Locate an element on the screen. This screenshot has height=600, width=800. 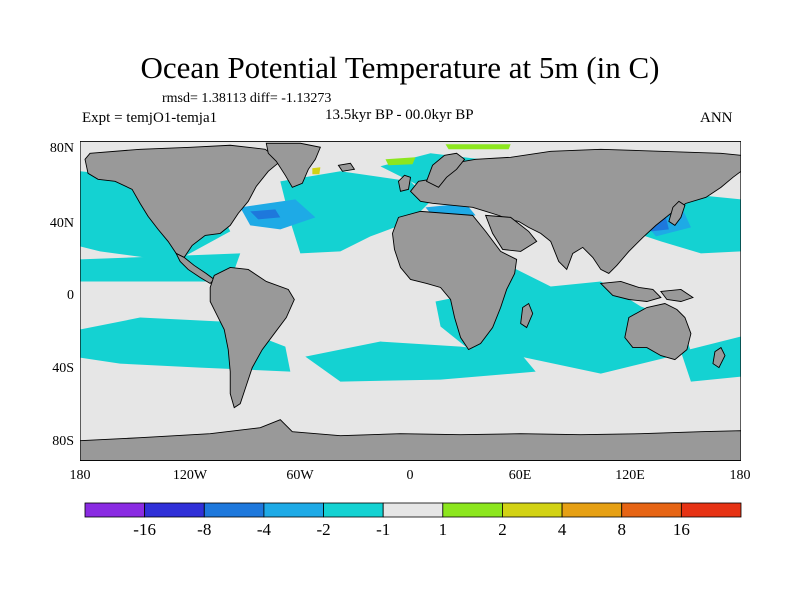
south-atlantic-cool-band is located at coordinates (420, 361).